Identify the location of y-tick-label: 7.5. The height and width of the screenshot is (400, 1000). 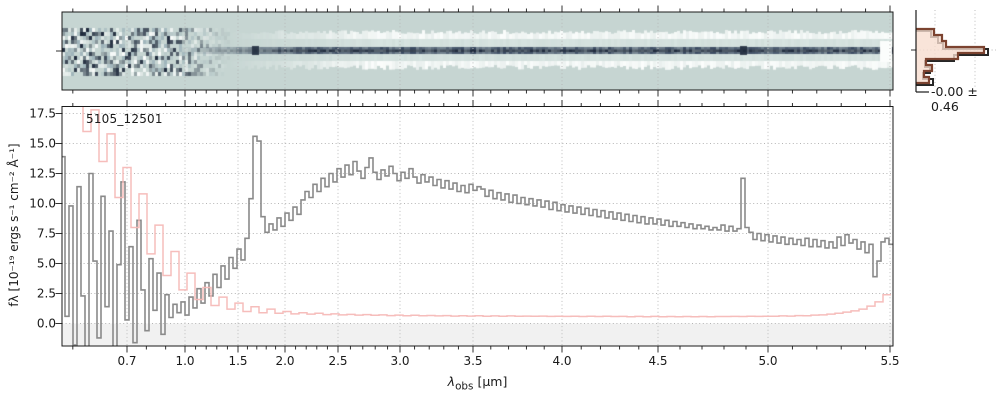
(46, 233).